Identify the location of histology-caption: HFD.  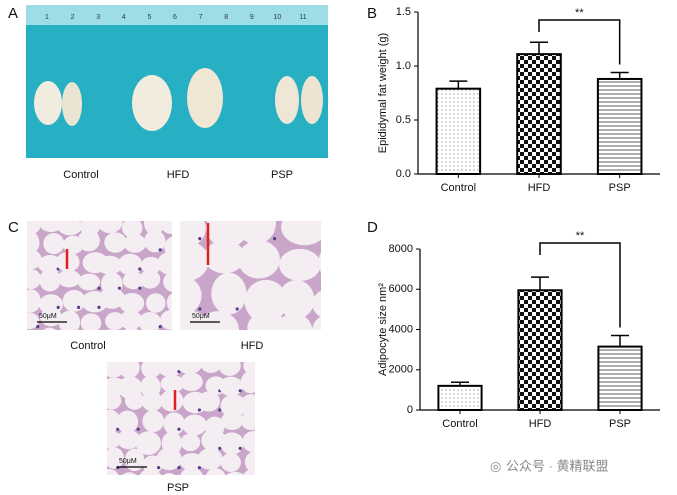
(252, 346).